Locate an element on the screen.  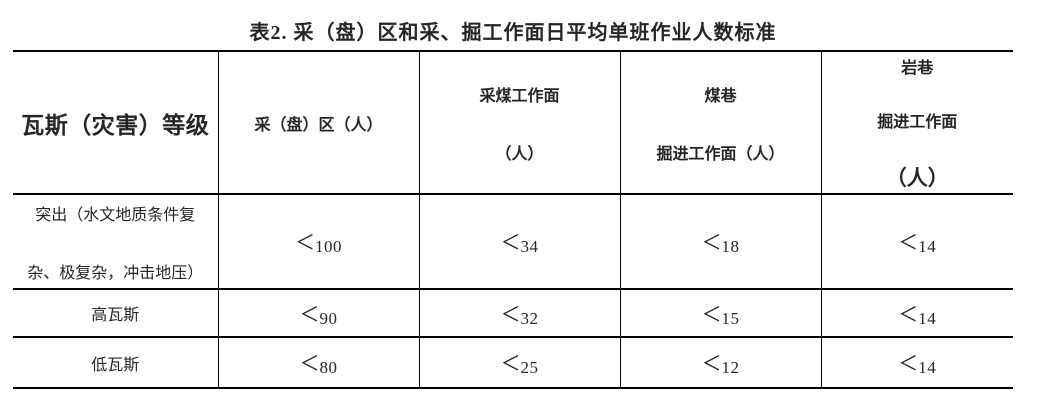
header-cell-rock-roadway-face: 岩巷 掘进工作面 （人） is located at coordinates (916, 122).